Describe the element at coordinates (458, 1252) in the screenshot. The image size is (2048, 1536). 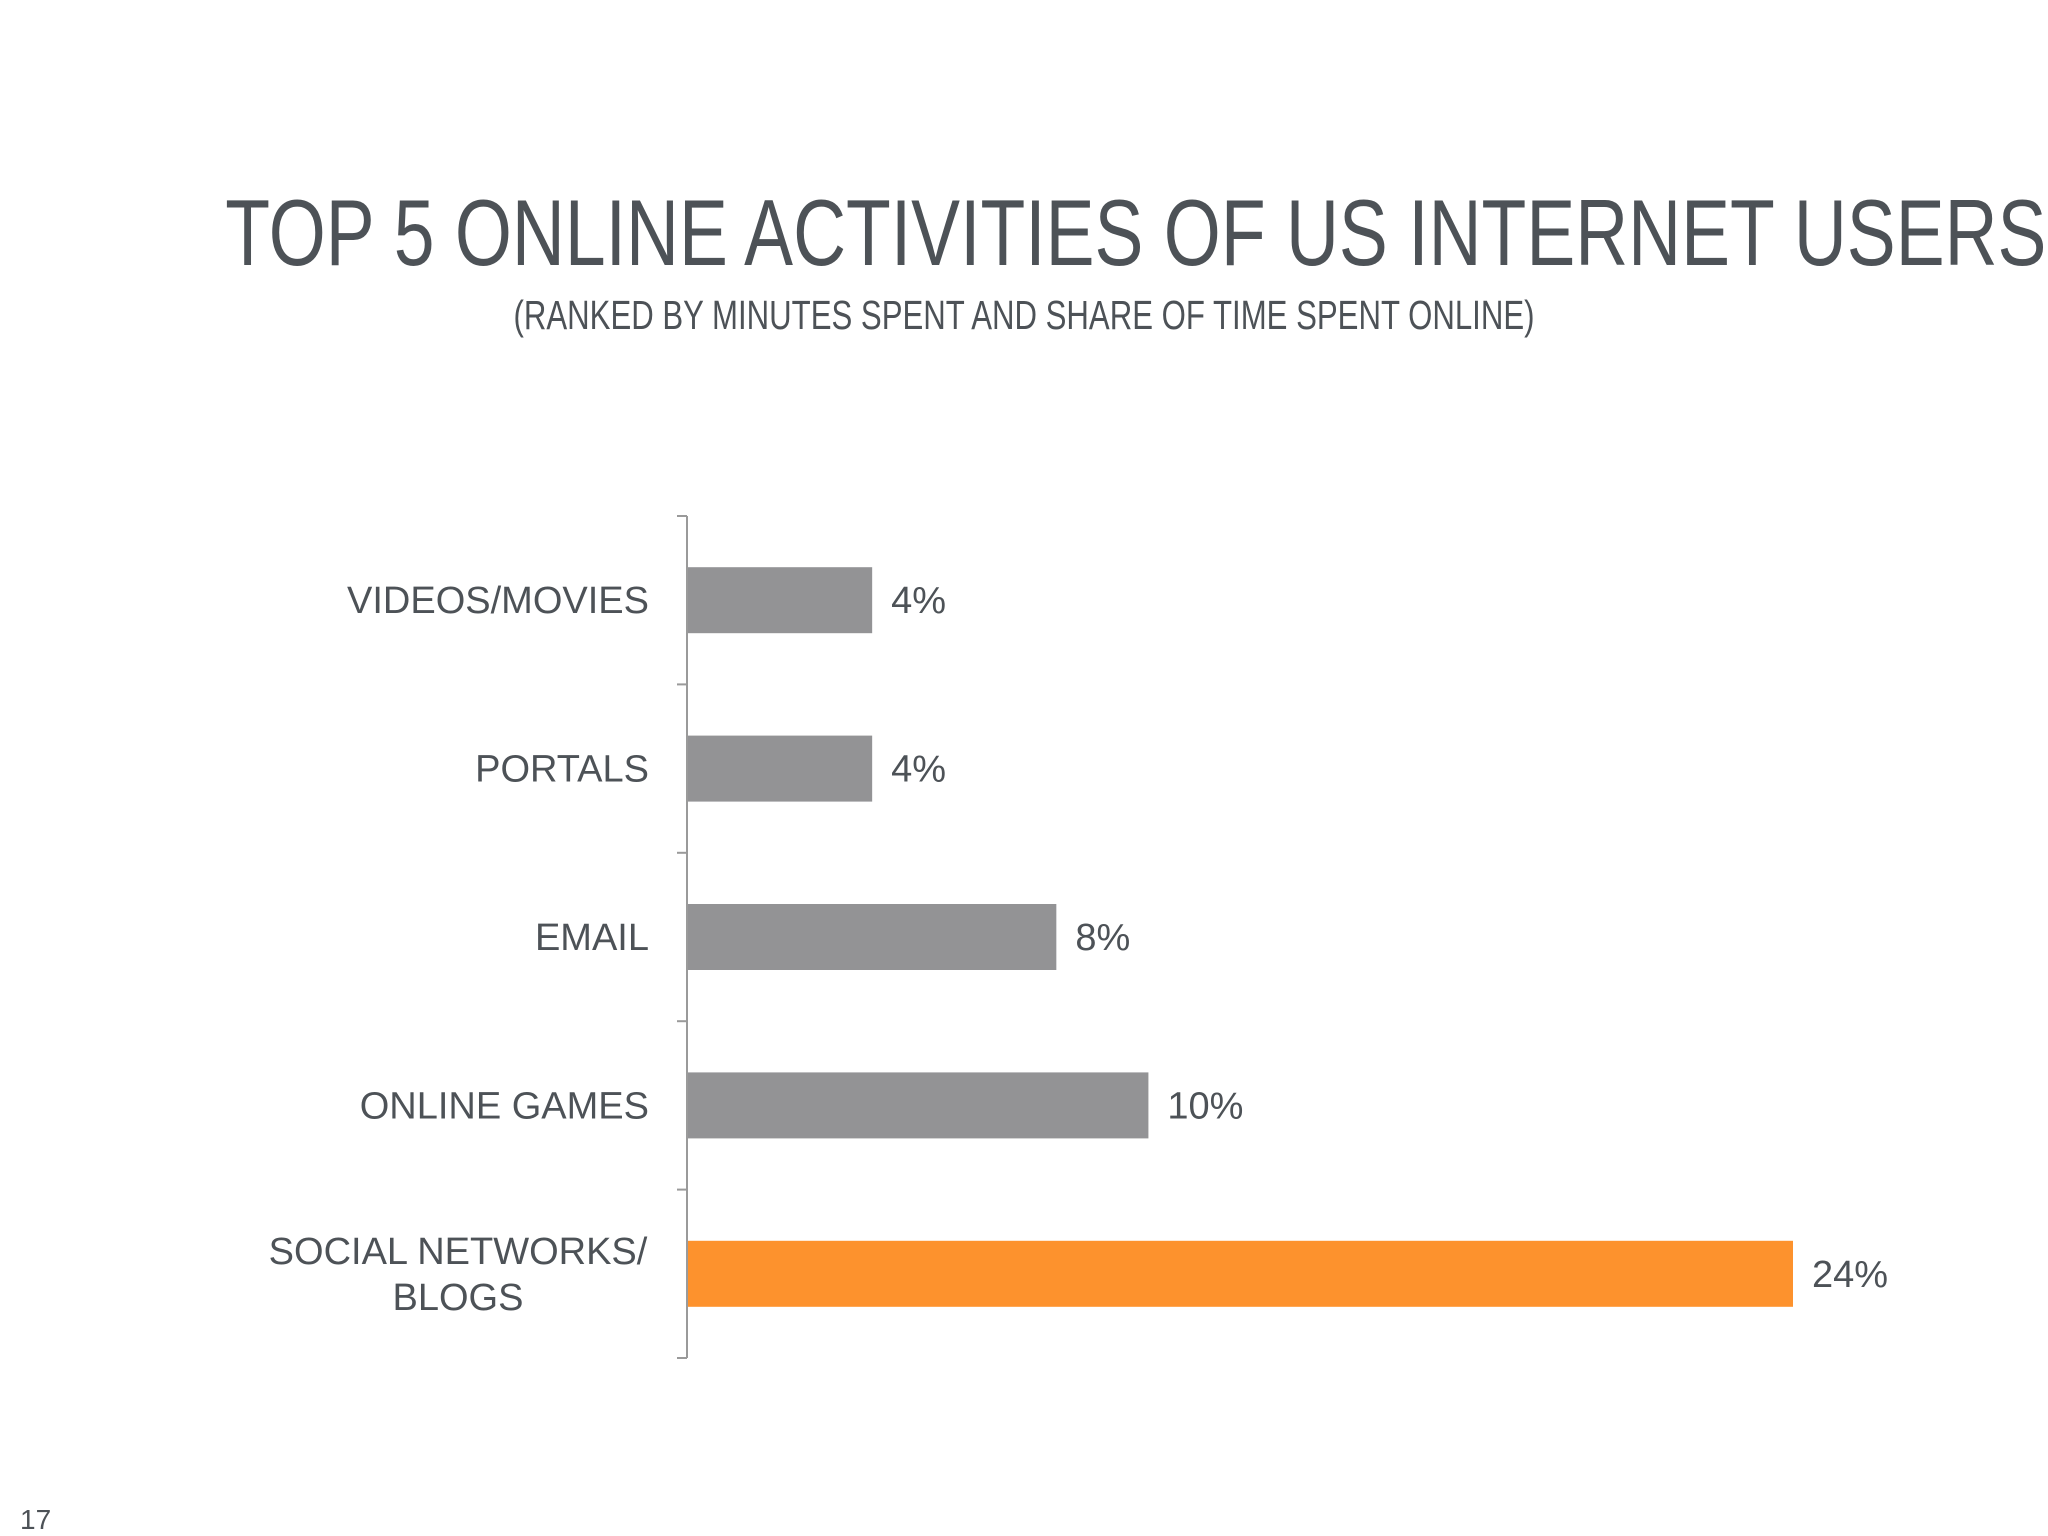
I see `category-label-line: SOCIAL NETWORKS/` at that location.